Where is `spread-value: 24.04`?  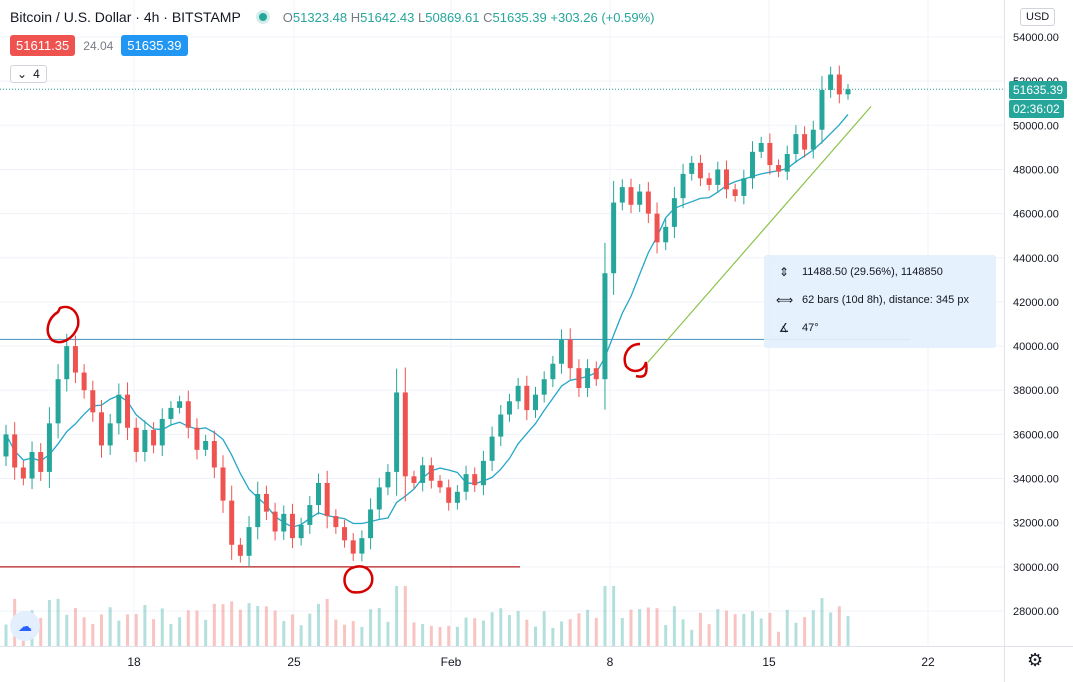 spread-value: 24.04 is located at coordinates (98, 45).